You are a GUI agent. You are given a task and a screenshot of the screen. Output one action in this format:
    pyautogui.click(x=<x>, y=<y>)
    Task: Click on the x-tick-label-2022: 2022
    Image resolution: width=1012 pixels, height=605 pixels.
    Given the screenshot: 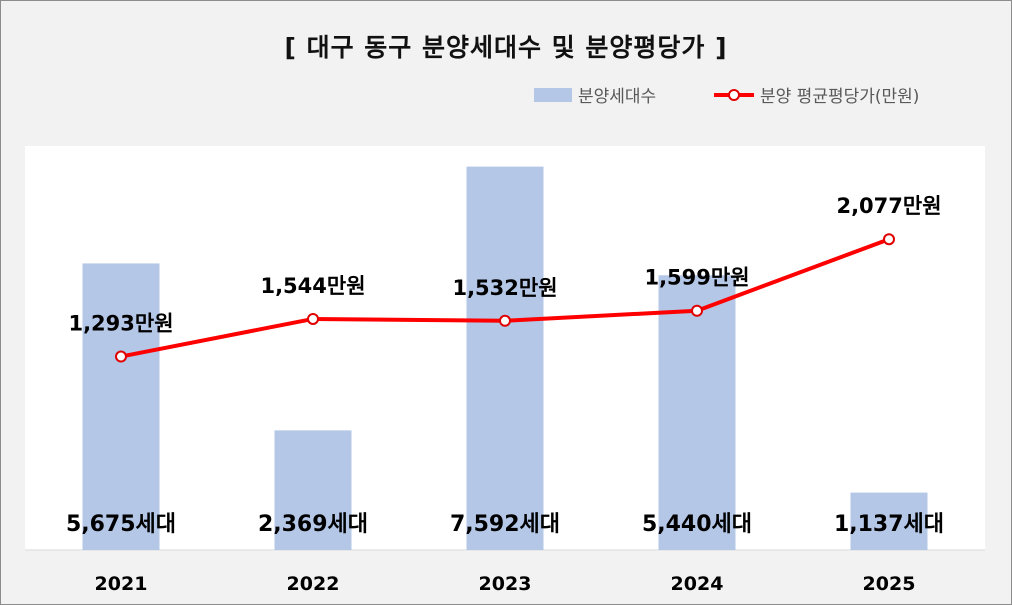 What is the action you would take?
    pyautogui.click(x=313, y=584)
    